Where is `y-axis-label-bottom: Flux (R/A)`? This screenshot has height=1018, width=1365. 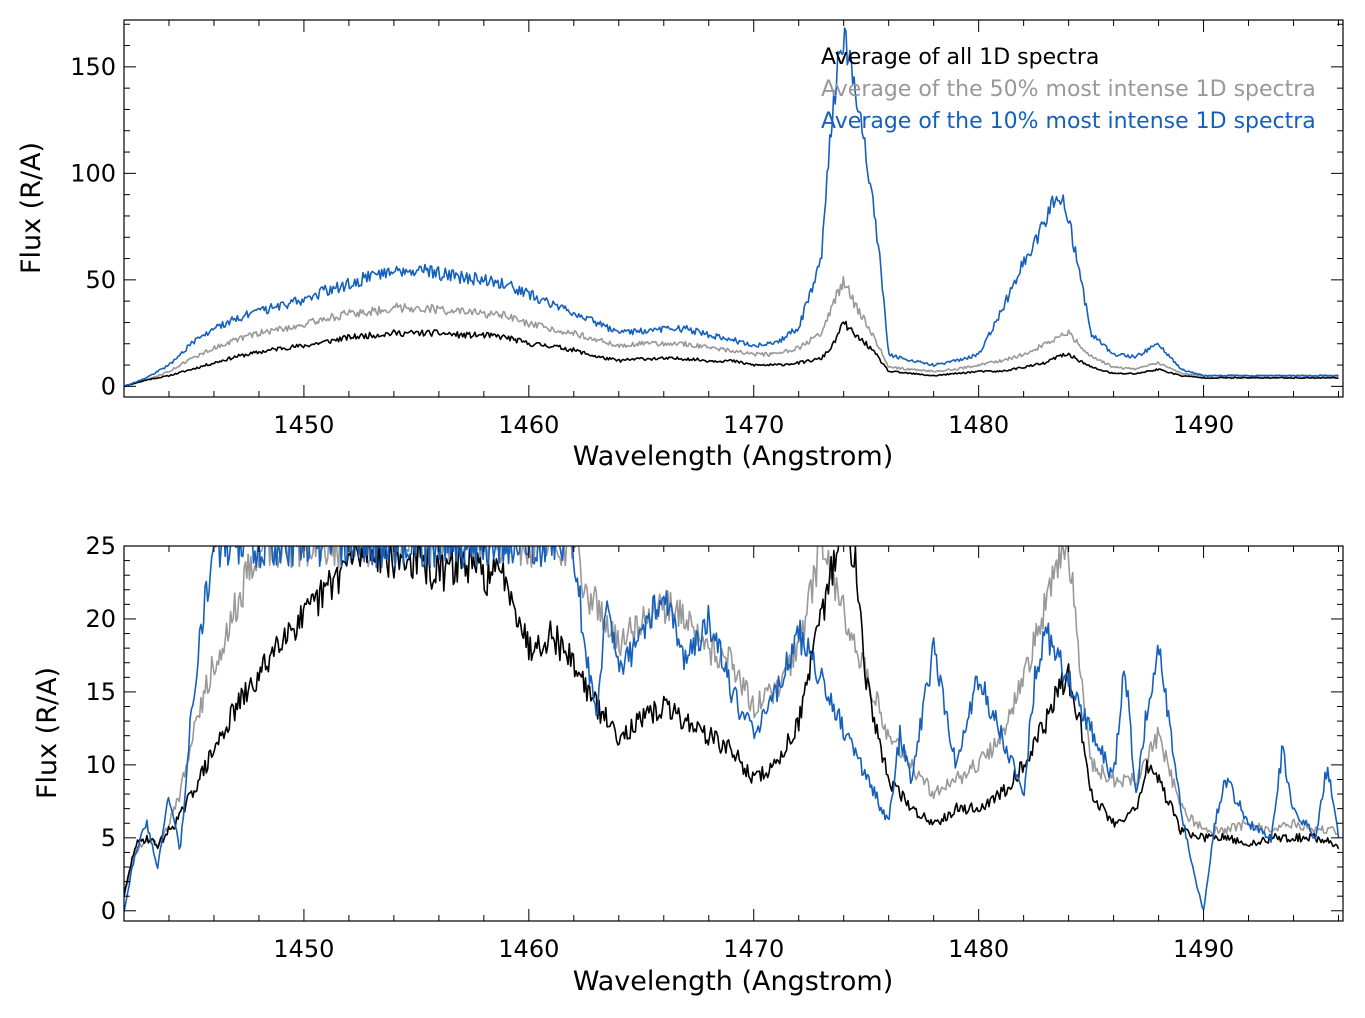 y-axis-label-bottom: Flux (R/A) is located at coordinates (47, 733).